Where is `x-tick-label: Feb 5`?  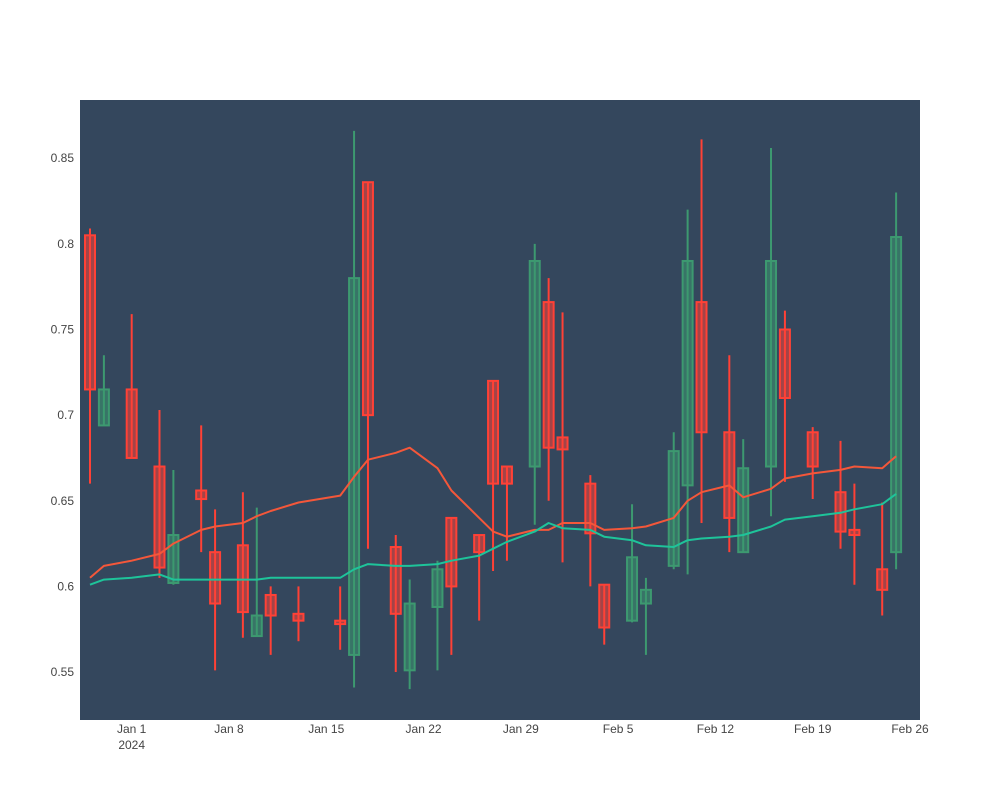
x-tick-label: Feb 5 is located at coordinates (618, 729).